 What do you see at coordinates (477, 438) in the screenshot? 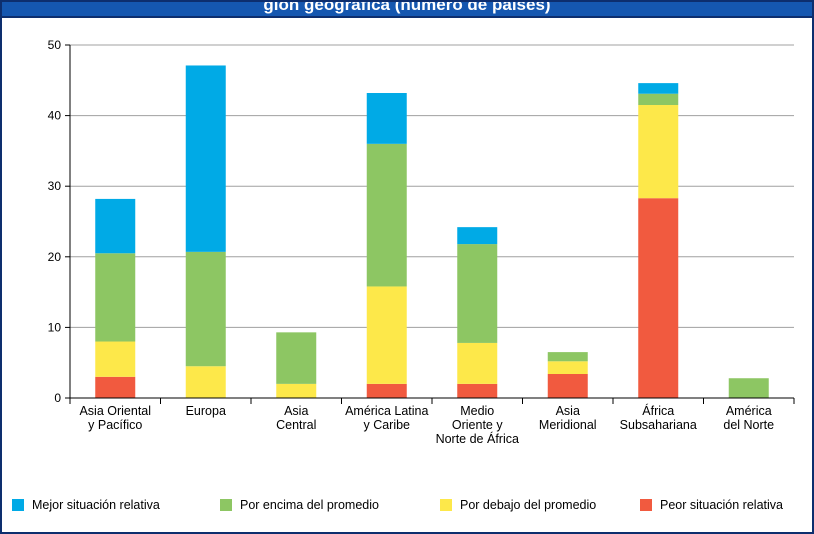
I see `category-label: Norte de África` at bounding box center [477, 438].